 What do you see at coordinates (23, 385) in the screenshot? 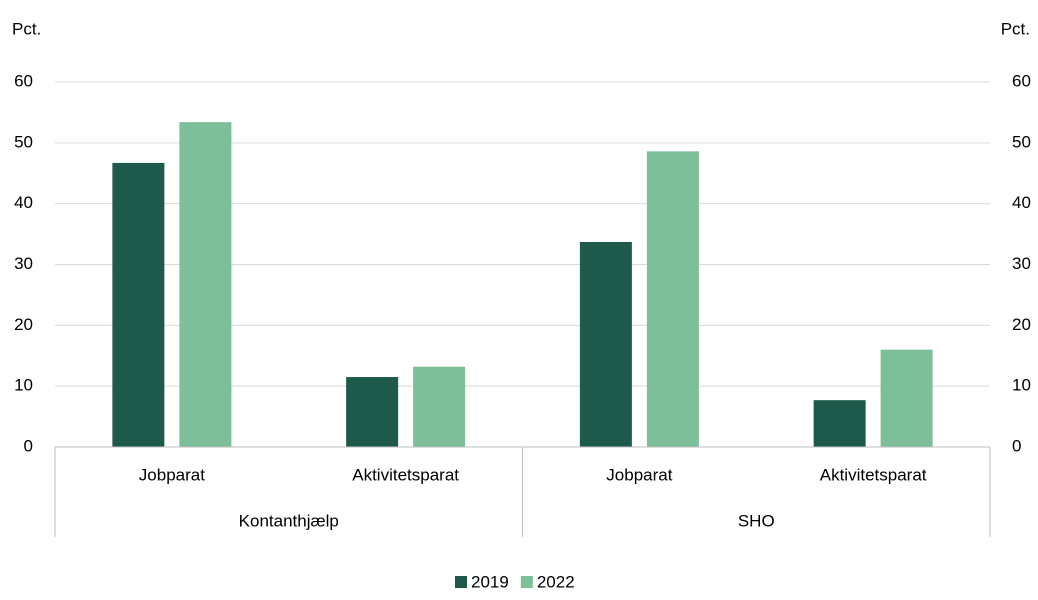
I see `y-tick-label: 10` at bounding box center [23, 385].